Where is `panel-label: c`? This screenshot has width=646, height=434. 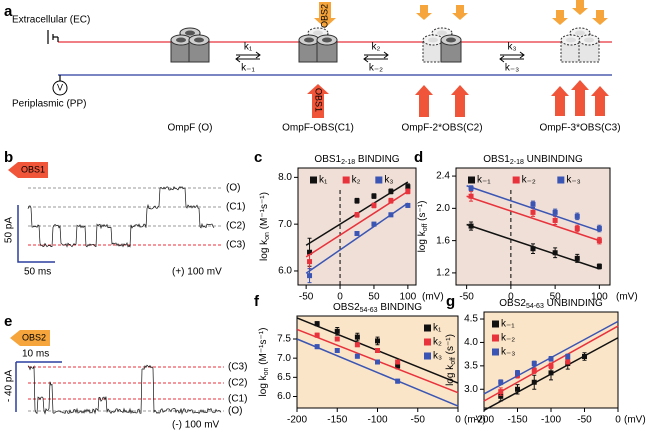
panel-label: c is located at coordinates (258, 157).